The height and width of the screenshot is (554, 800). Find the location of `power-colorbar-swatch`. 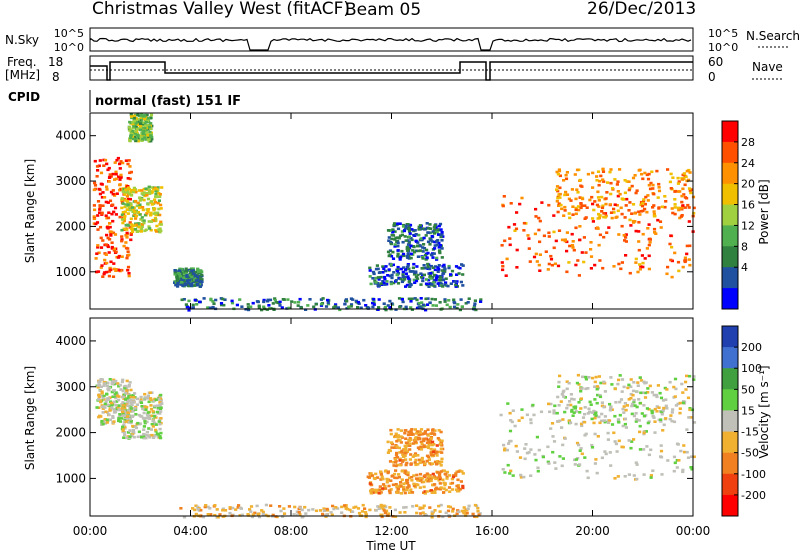

power-colorbar-swatch is located at coordinates (730, 257).